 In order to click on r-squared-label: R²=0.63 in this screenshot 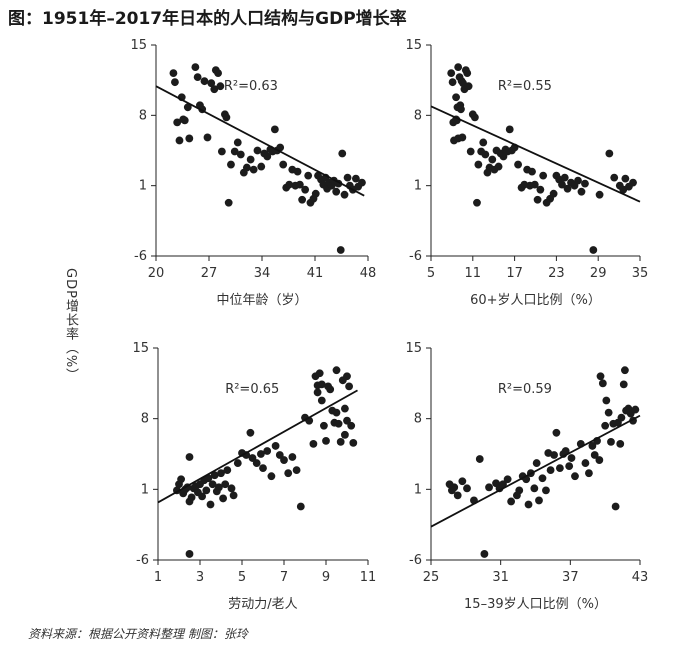, I will do `click(251, 86)`.